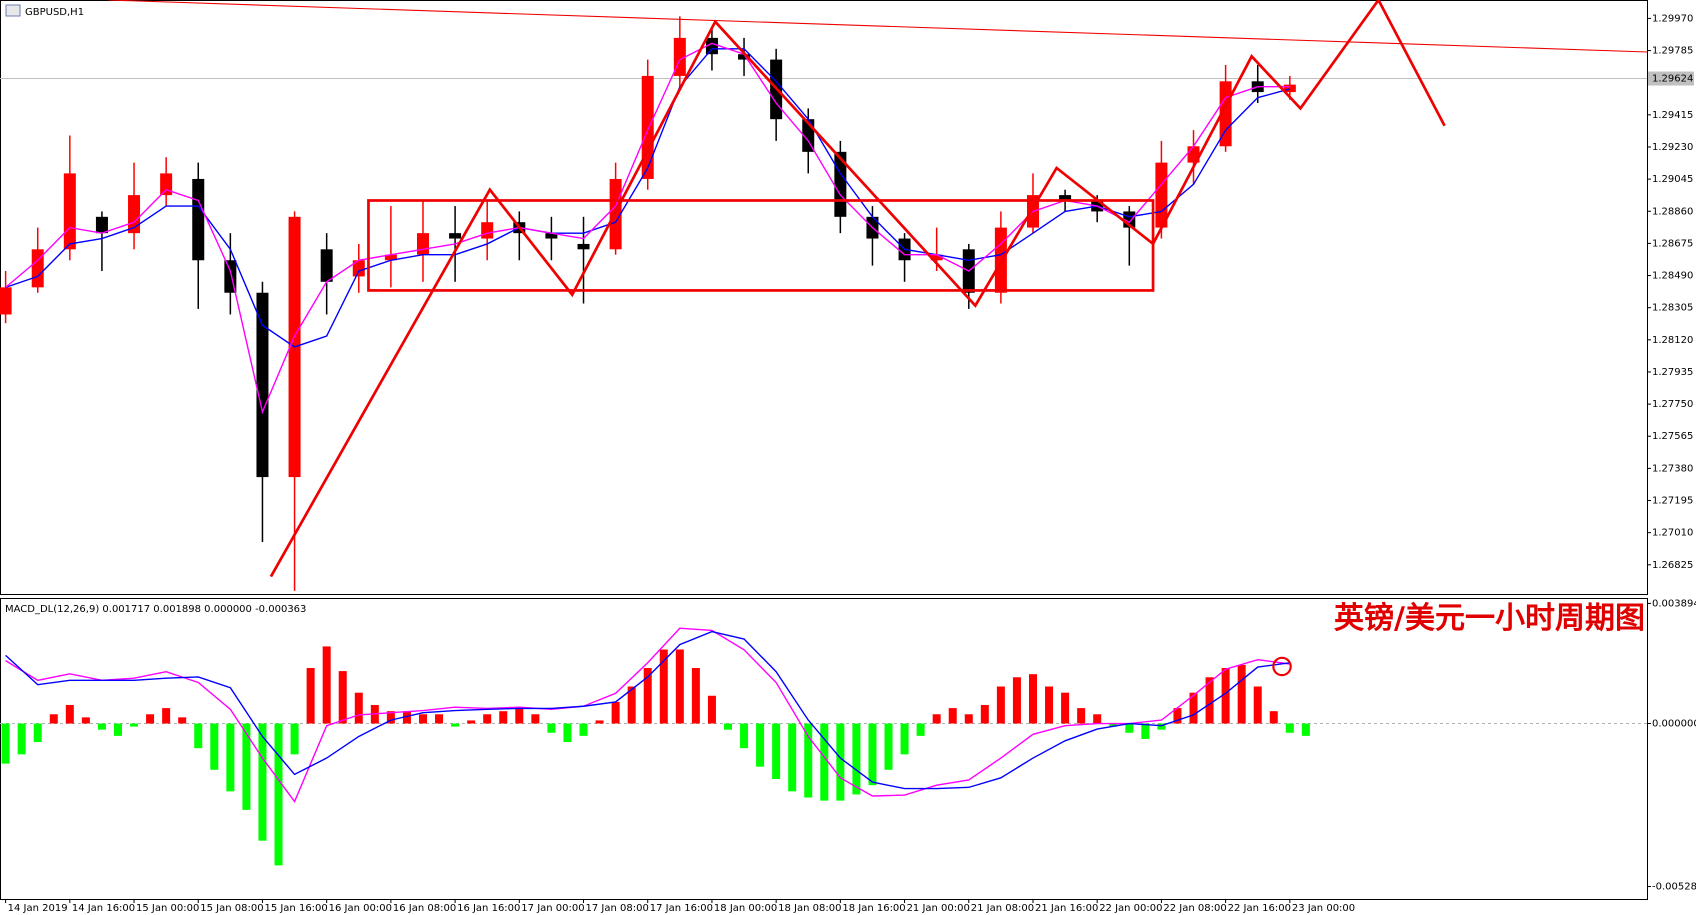  Describe the element at coordinates (38, 908) in the screenshot. I see `x-tick-label: 14 Jan 2019` at that location.